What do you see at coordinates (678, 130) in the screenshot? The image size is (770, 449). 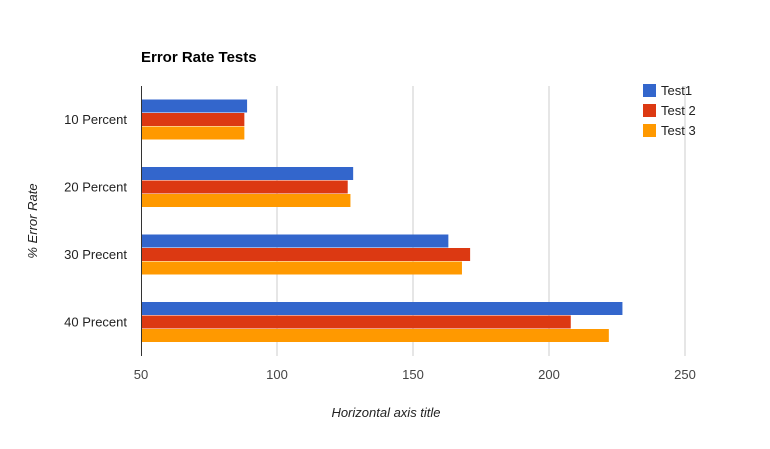 I see `legend-label: Test 3` at bounding box center [678, 130].